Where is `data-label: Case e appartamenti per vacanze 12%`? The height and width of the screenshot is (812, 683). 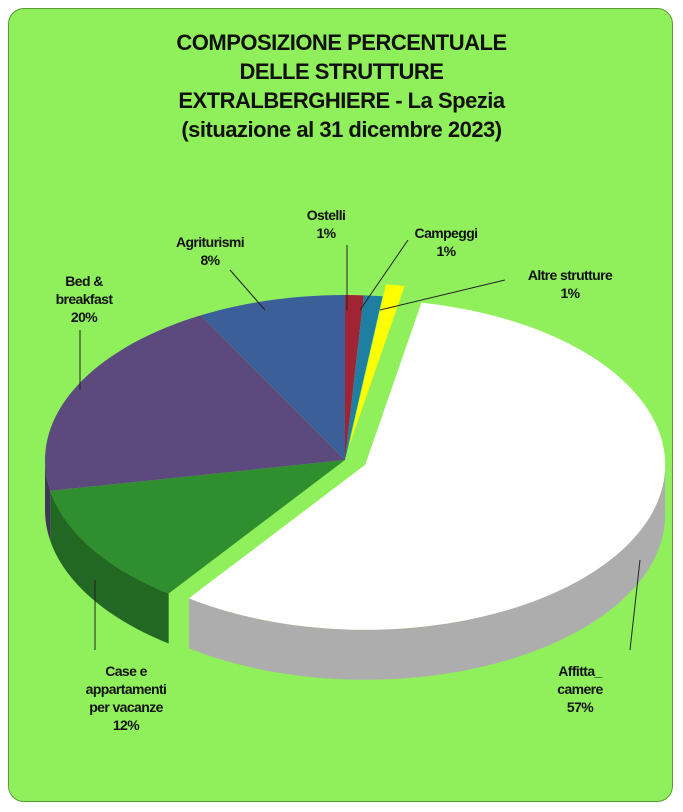
data-label: Case e appartamenti per vacanze 12% is located at coordinates (126, 698).